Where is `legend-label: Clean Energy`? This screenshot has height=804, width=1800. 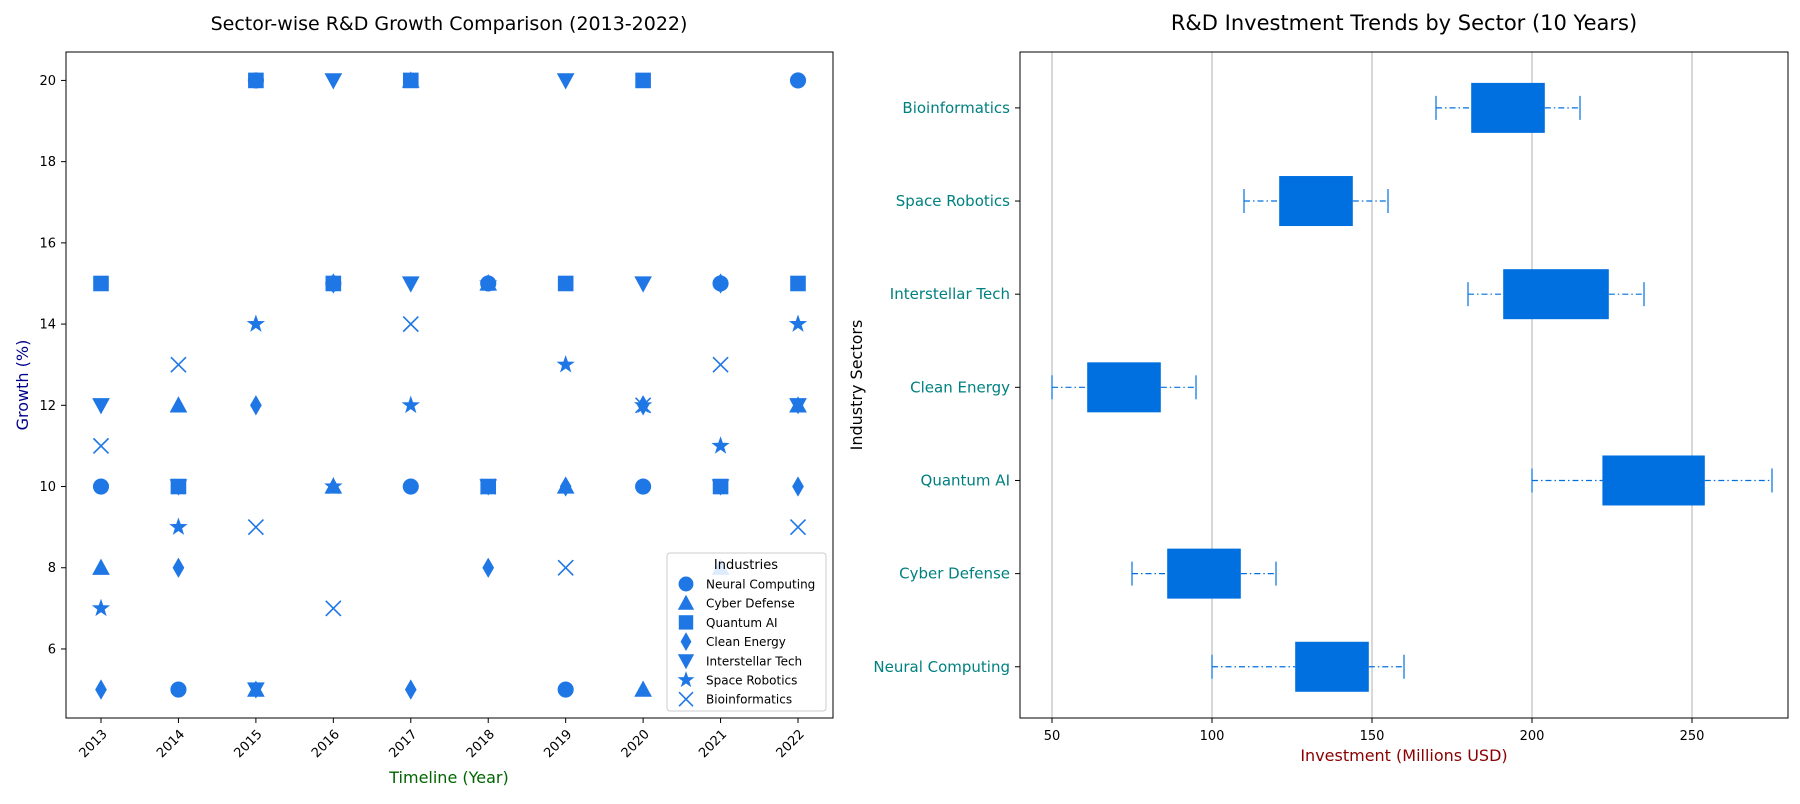 legend-label: Clean Energy is located at coordinates (746, 642).